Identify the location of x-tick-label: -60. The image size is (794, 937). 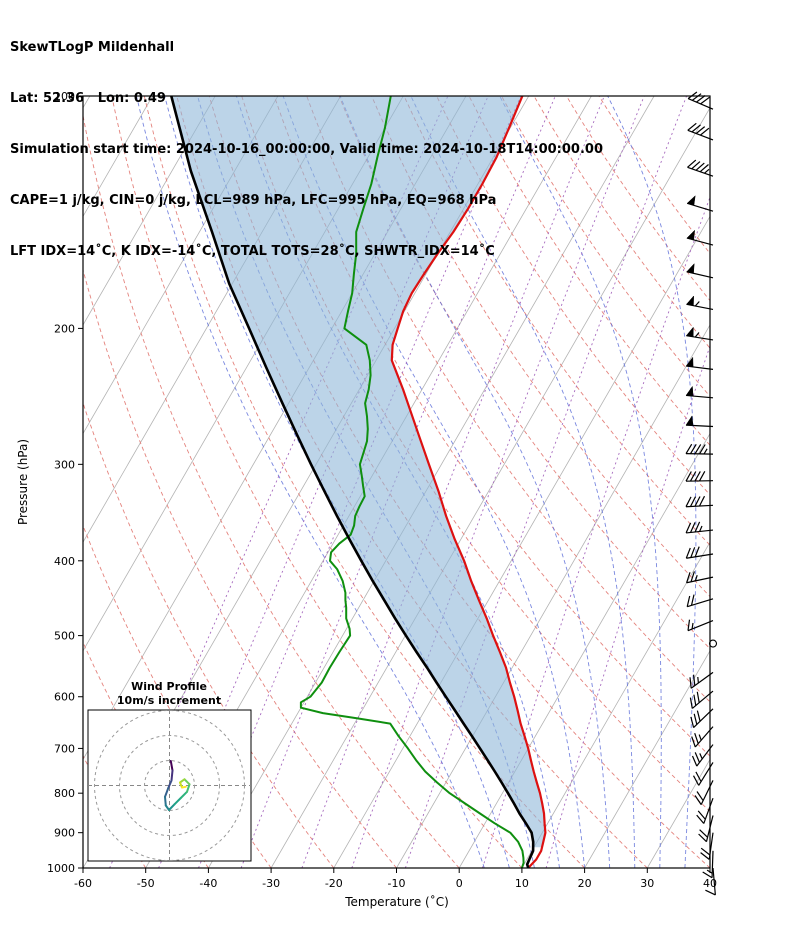
(83, 883).